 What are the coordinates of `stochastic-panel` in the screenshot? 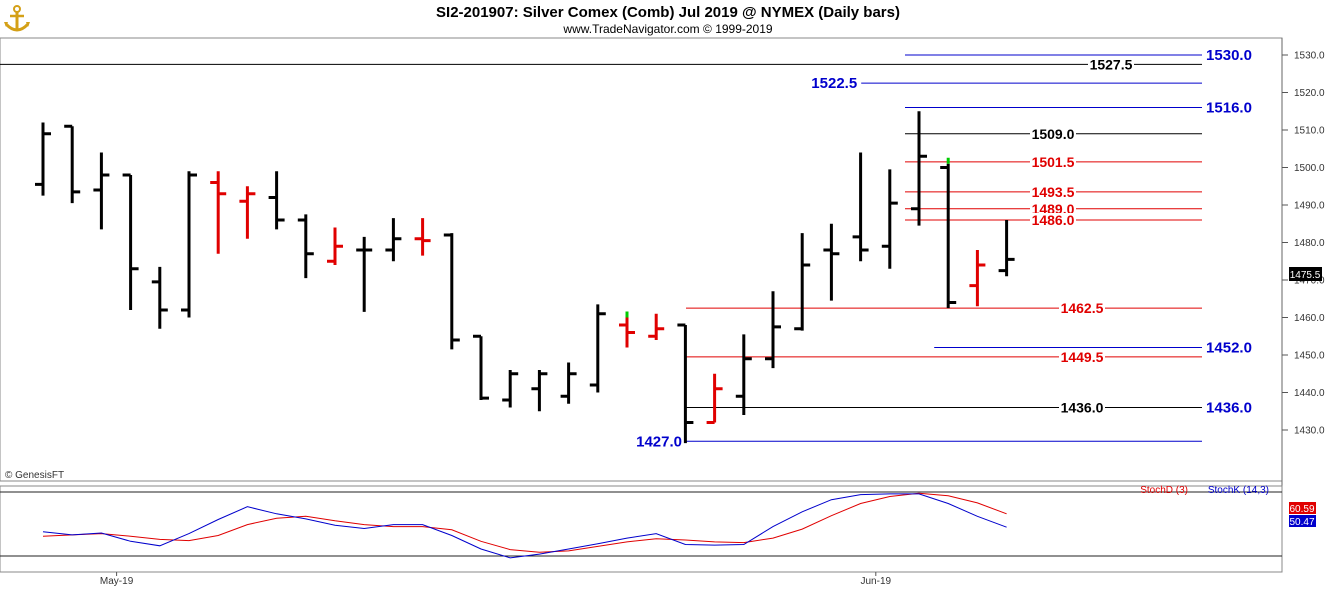 It's located at (641, 529).